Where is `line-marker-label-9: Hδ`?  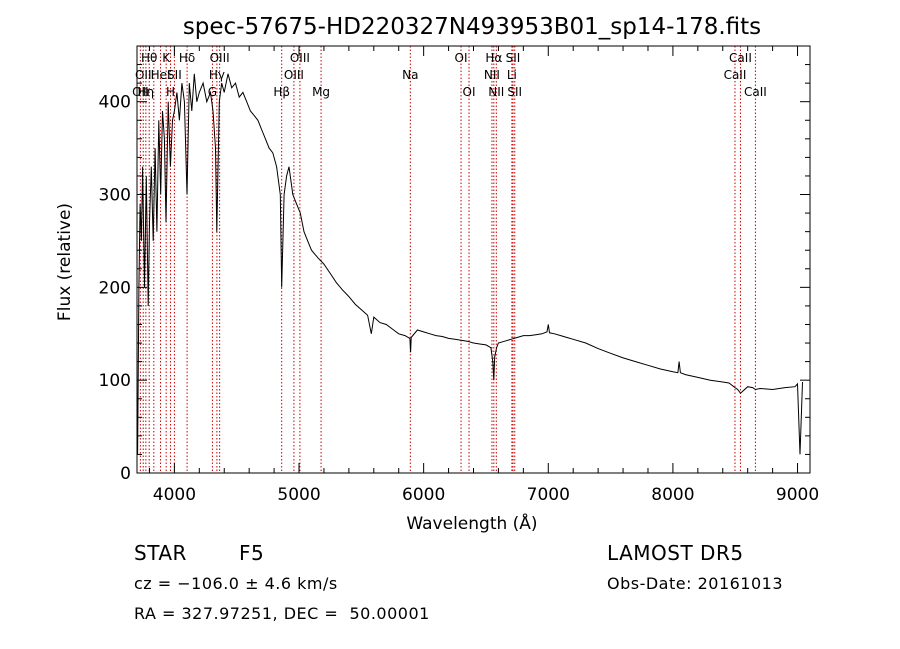 line-marker-label-9: Hδ is located at coordinates (187, 58).